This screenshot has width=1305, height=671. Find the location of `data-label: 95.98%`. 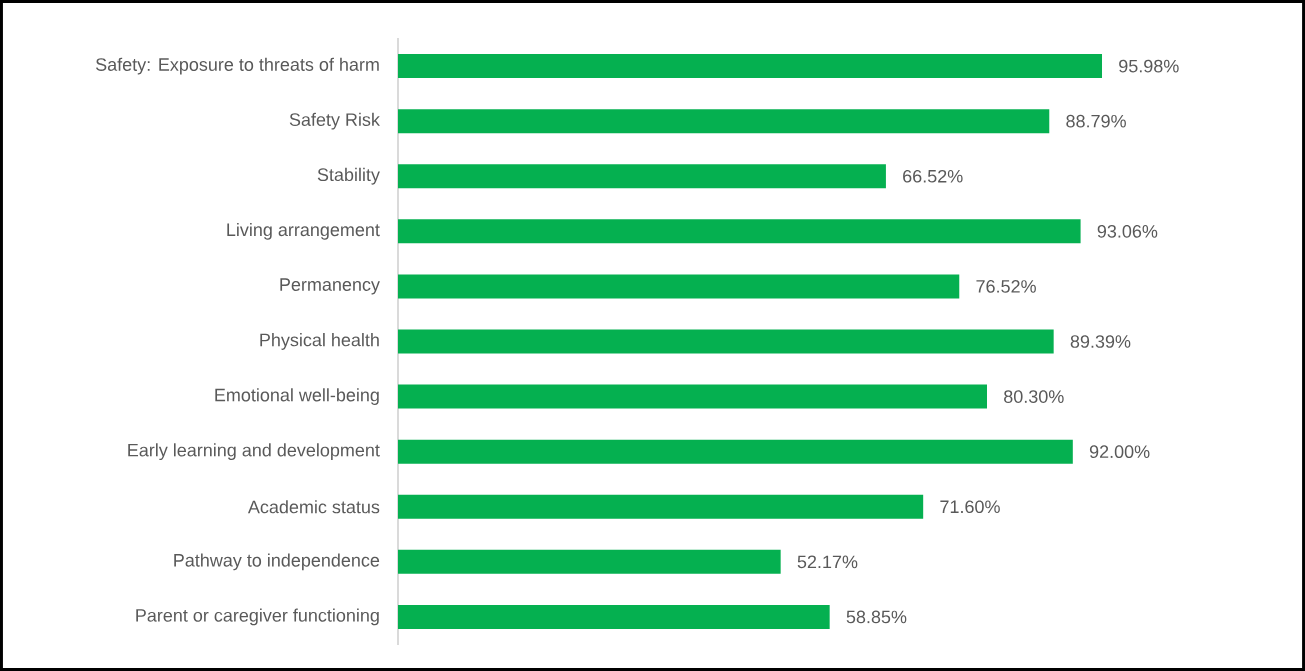

data-label: 95.98% is located at coordinates (1149, 66).